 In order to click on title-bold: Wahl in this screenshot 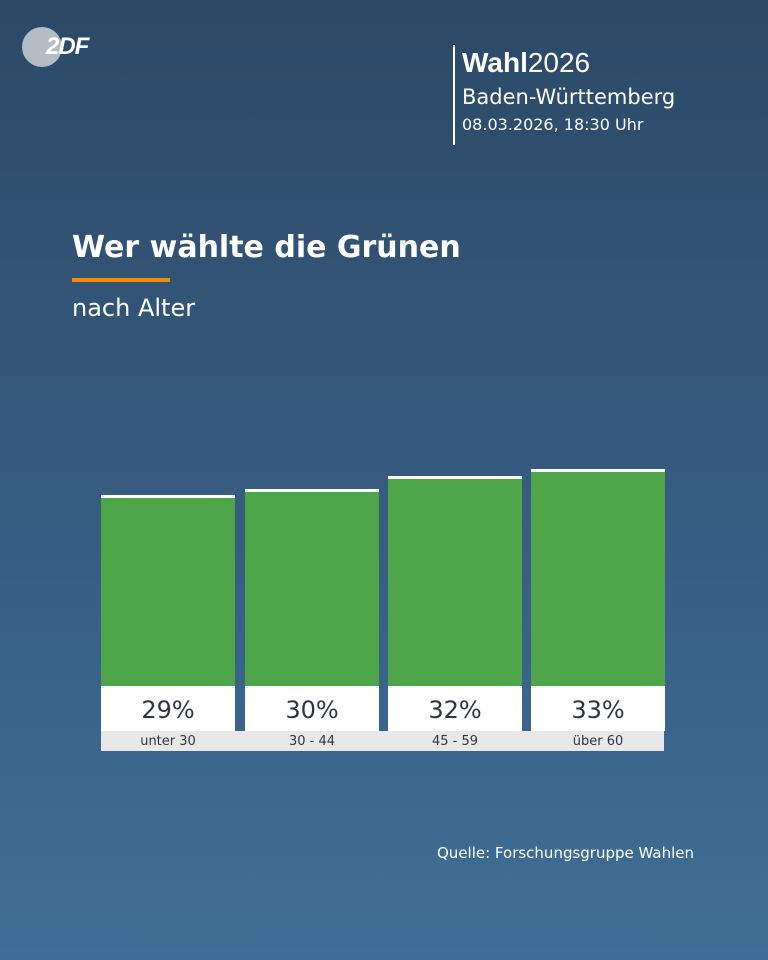, I will do `click(495, 62)`.